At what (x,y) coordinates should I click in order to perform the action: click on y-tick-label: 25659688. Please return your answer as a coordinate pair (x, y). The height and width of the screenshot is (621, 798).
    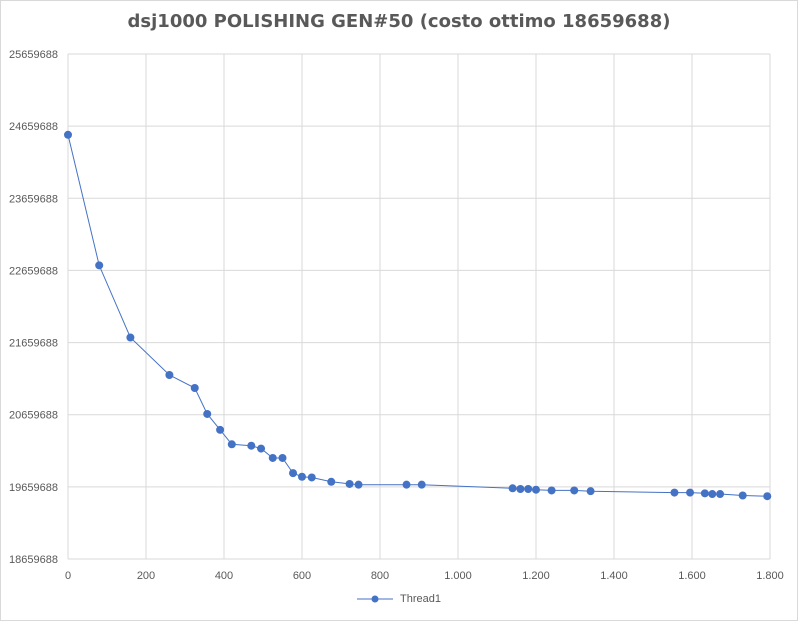
    Looking at the image, I should click on (33, 55).